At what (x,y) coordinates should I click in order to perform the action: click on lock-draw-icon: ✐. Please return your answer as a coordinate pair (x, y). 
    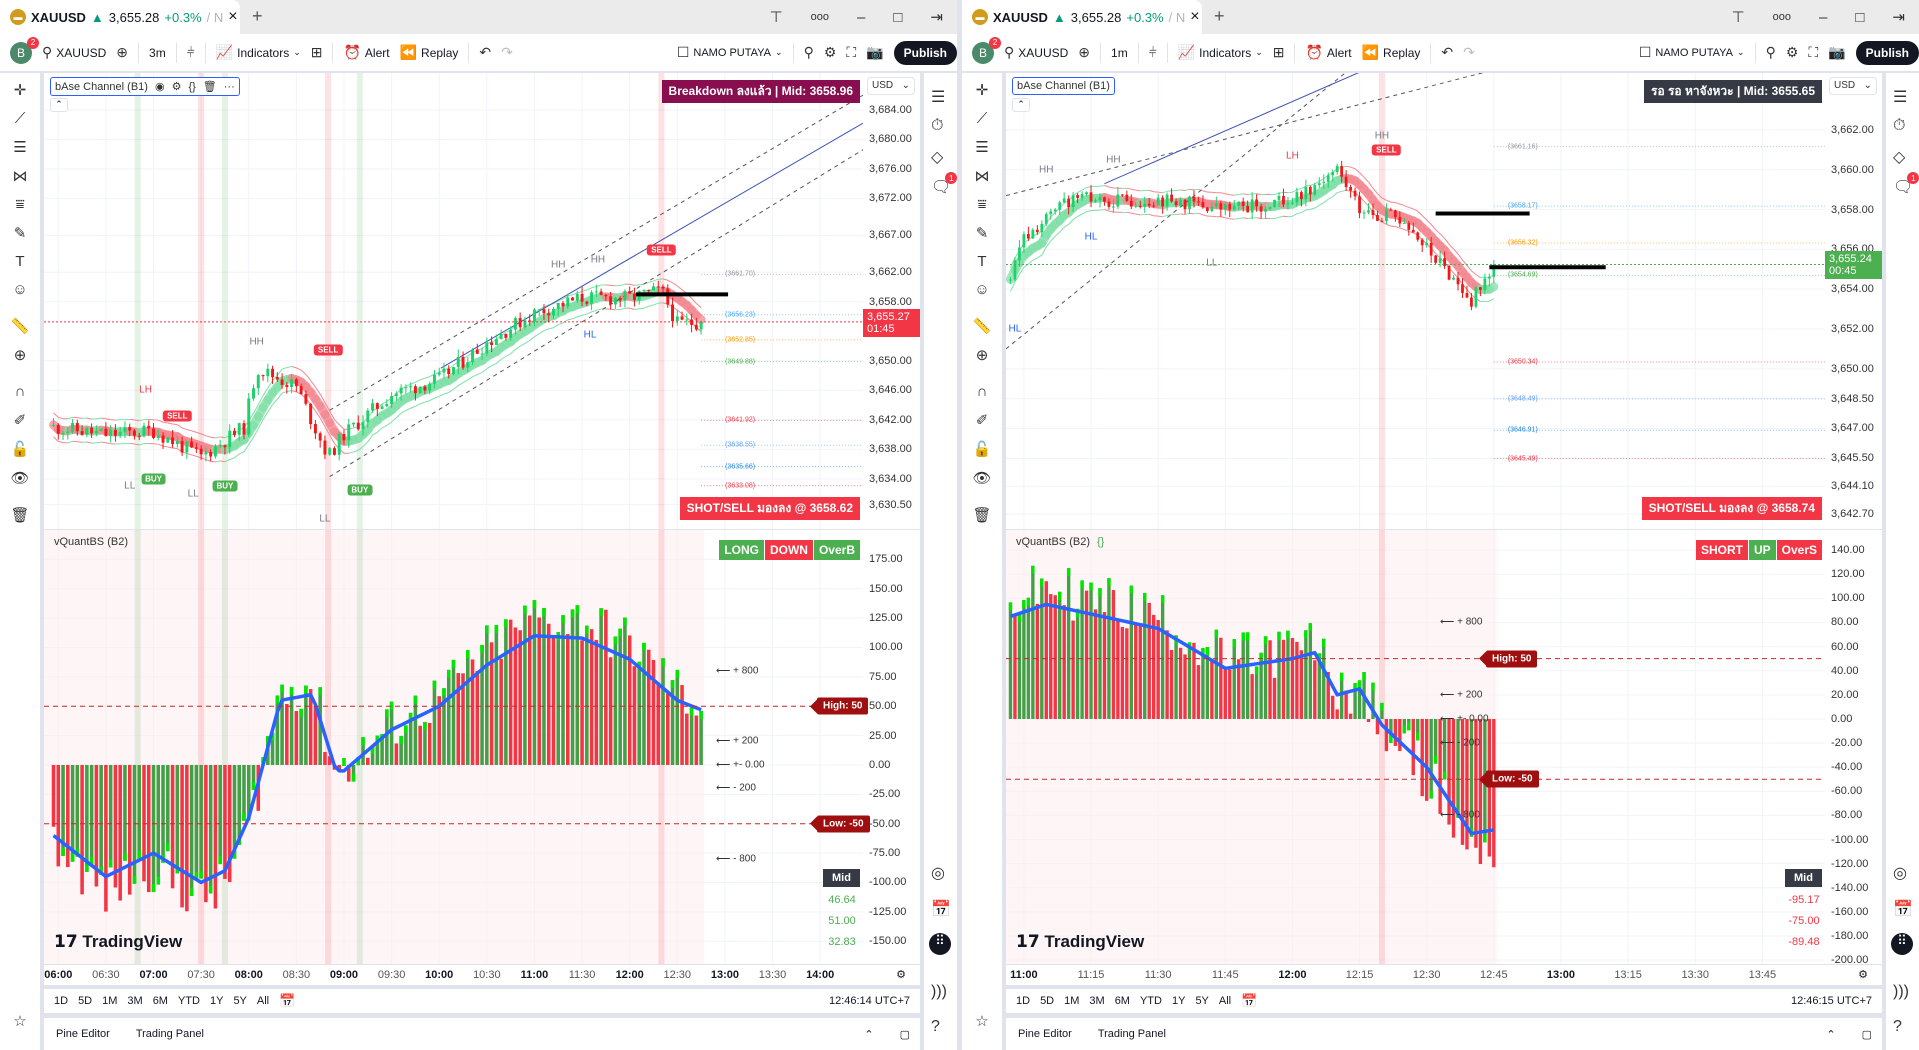
    Looking at the image, I should click on (20, 420).